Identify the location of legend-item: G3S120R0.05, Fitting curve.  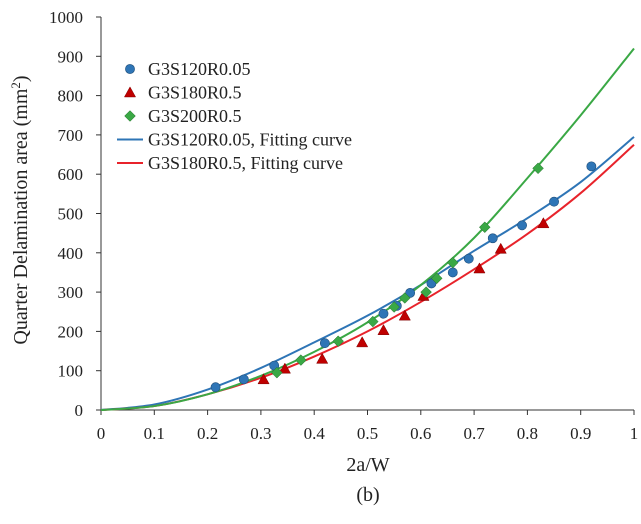
(234, 140).